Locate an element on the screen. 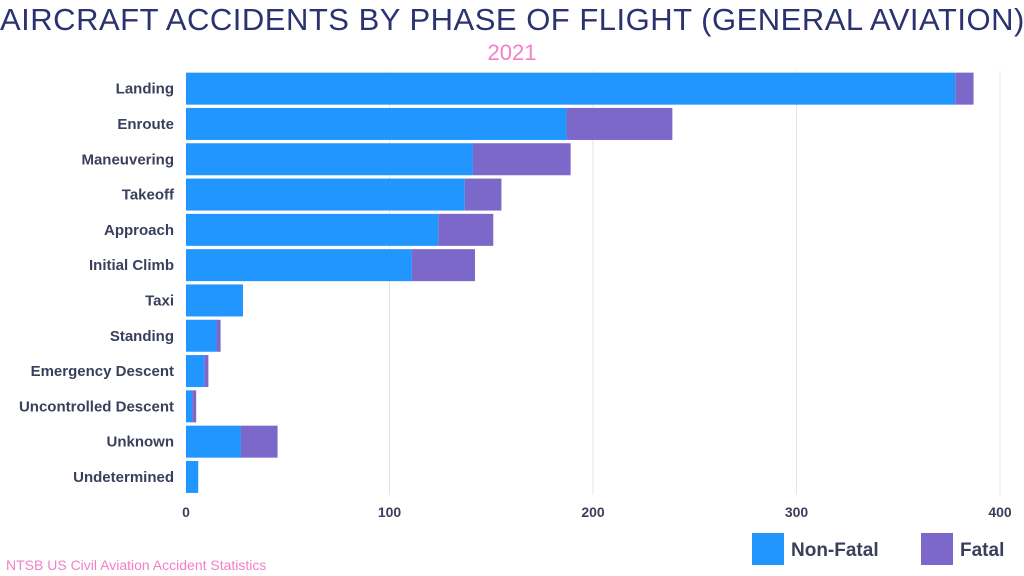 Image resolution: width=1024 pixels, height=576 pixels. legend-label: Non-Fatal is located at coordinates (835, 550).